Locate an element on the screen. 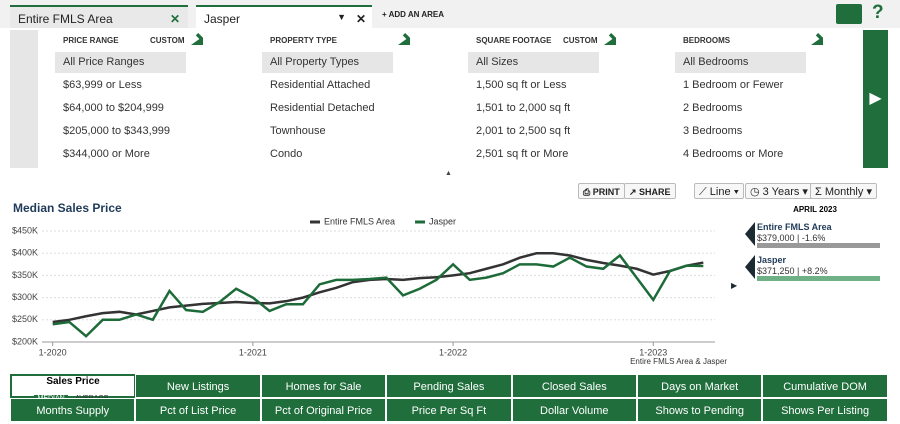 Image resolution: width=900 pixels, height=424 pixels. filter-option: Residential Attached is located at coordinates (320, 85).